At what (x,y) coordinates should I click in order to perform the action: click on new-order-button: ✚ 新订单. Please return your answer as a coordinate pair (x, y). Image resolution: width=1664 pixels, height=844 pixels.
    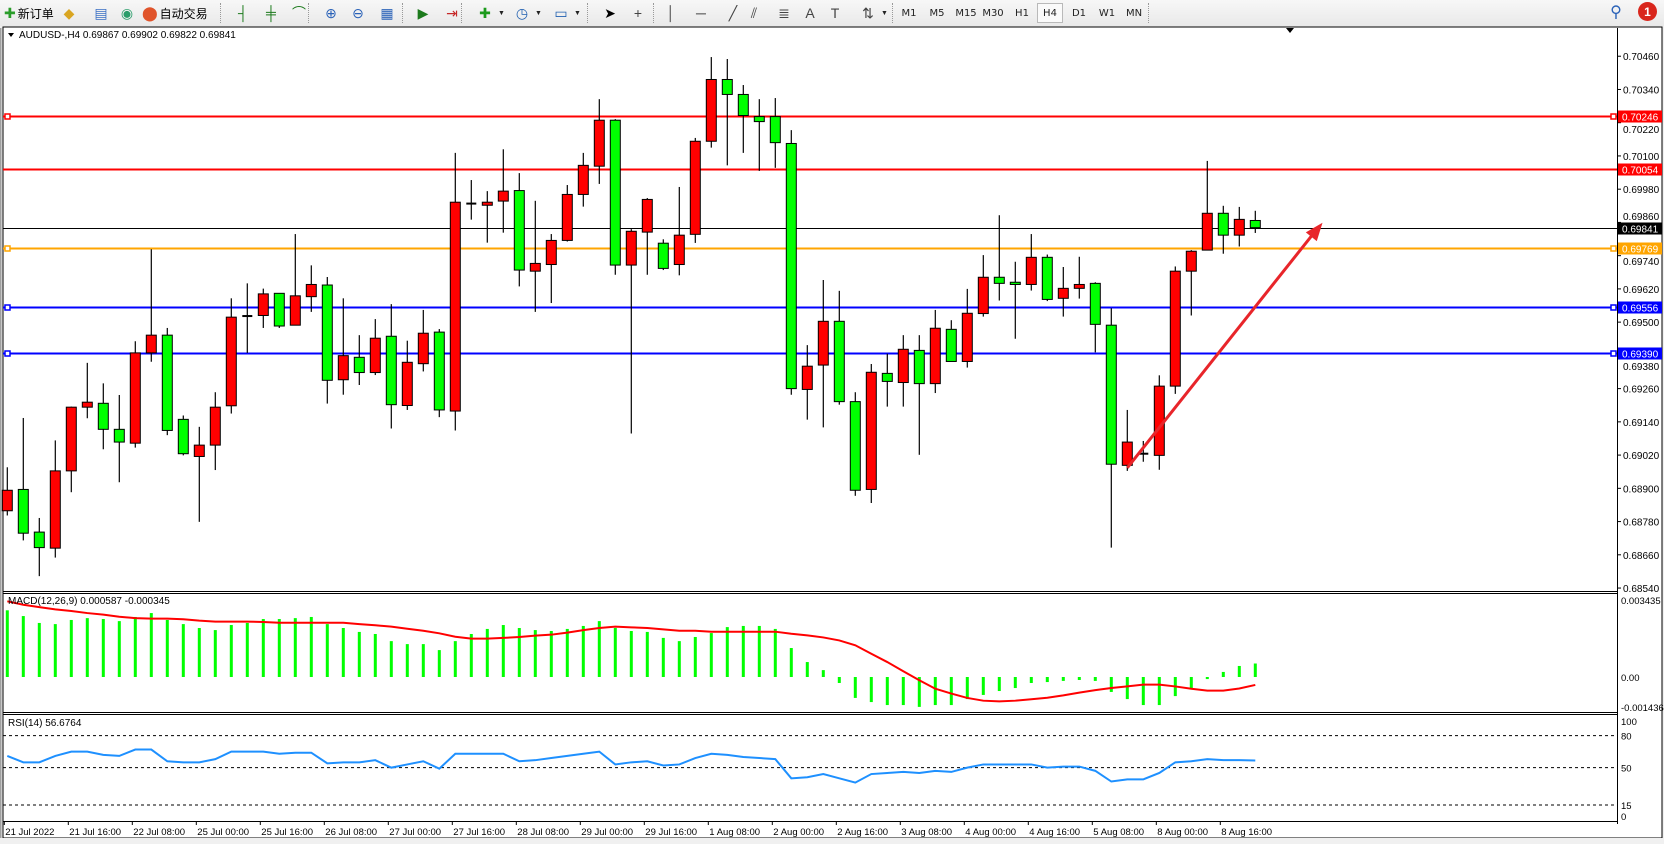
    Looking at the image, I should click on (29, 13).